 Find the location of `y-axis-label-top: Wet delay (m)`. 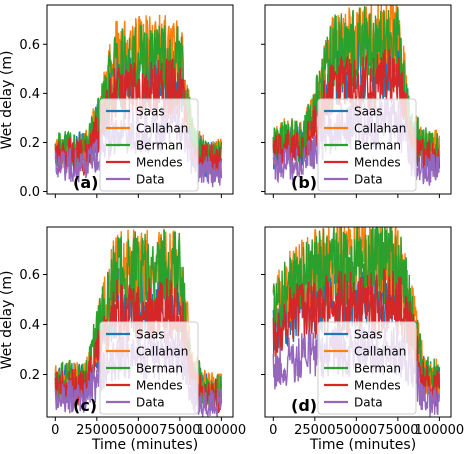

y-axis-label-top: Wet delay (m) is located at coordinates (7, 100).